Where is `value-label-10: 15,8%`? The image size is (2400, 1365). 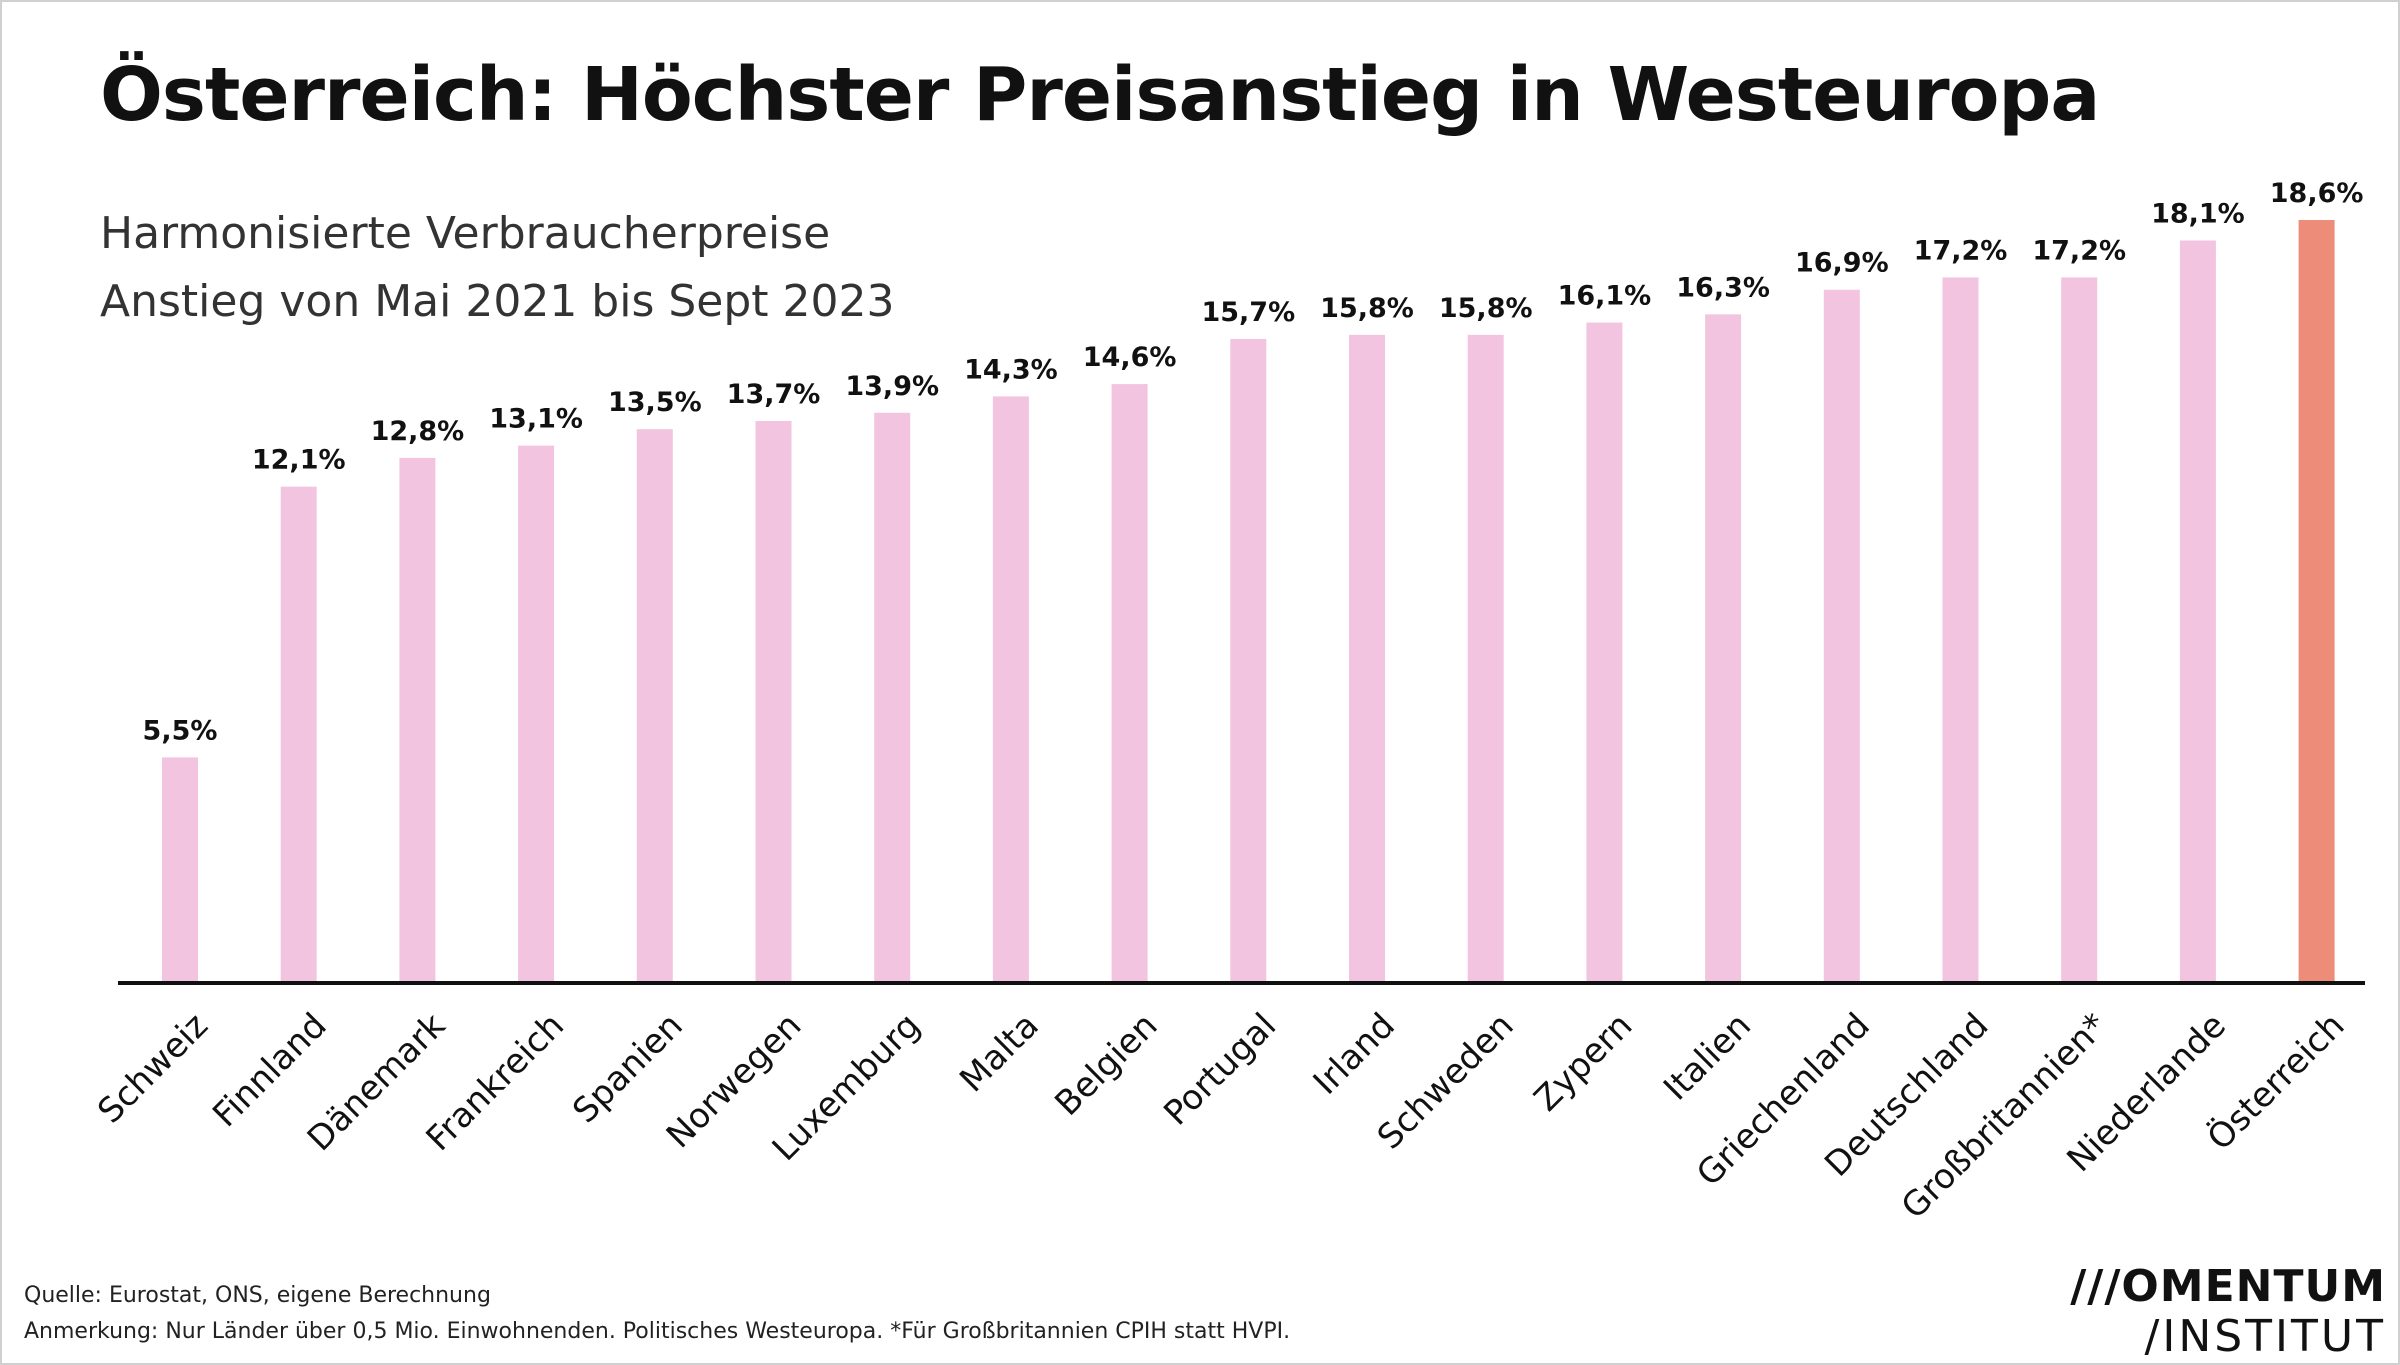
value-label-10: 15,8% is located at coordinates (1367, 308).